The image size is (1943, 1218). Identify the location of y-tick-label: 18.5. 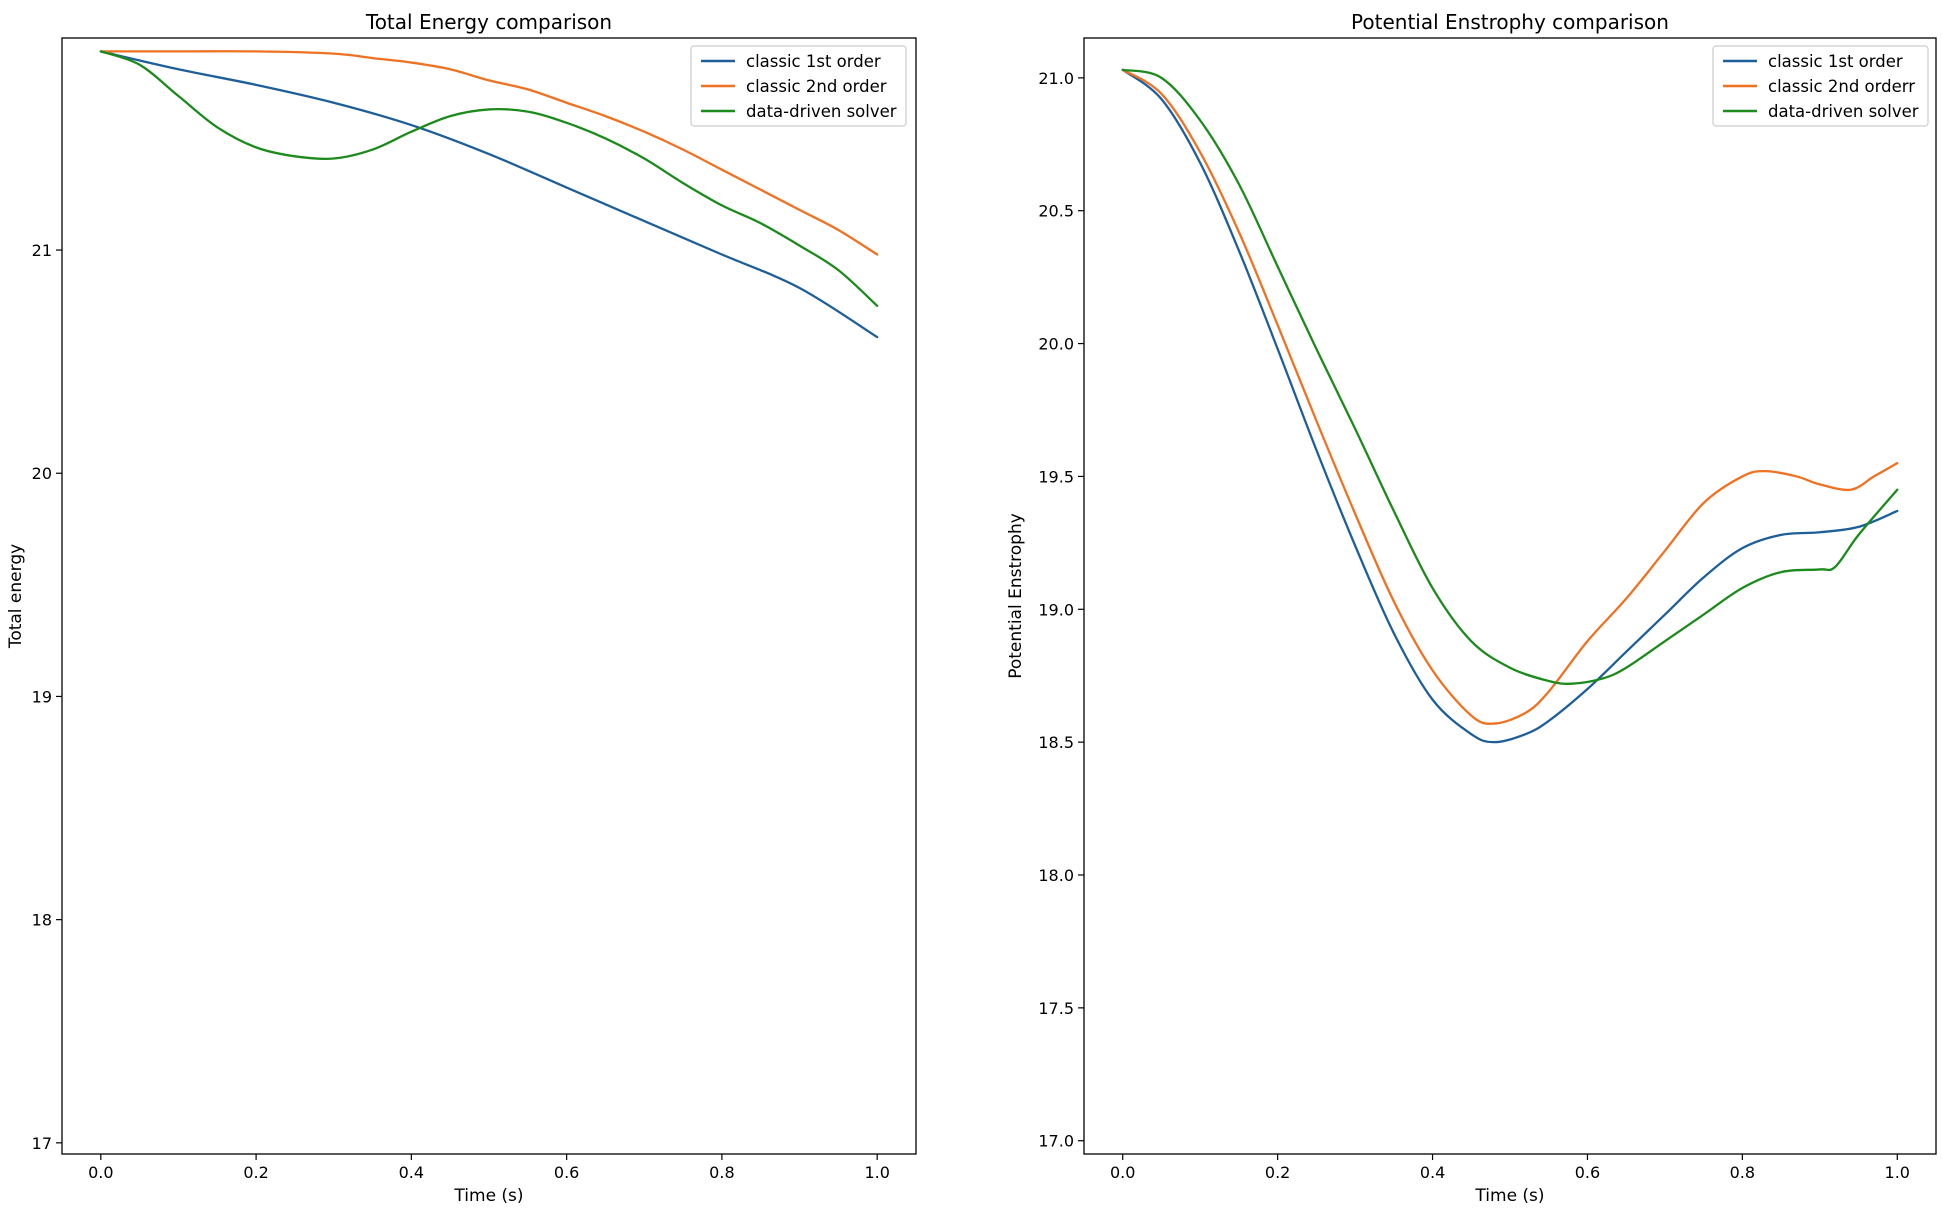
(1056, 742).